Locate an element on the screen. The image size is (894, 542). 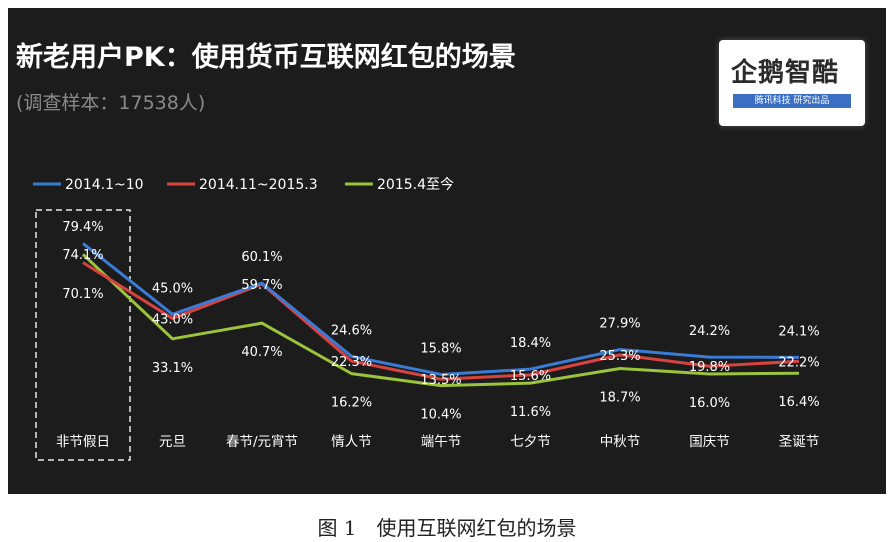
x-tick-label-2: 元旦 is located at coordinates (172, 442).